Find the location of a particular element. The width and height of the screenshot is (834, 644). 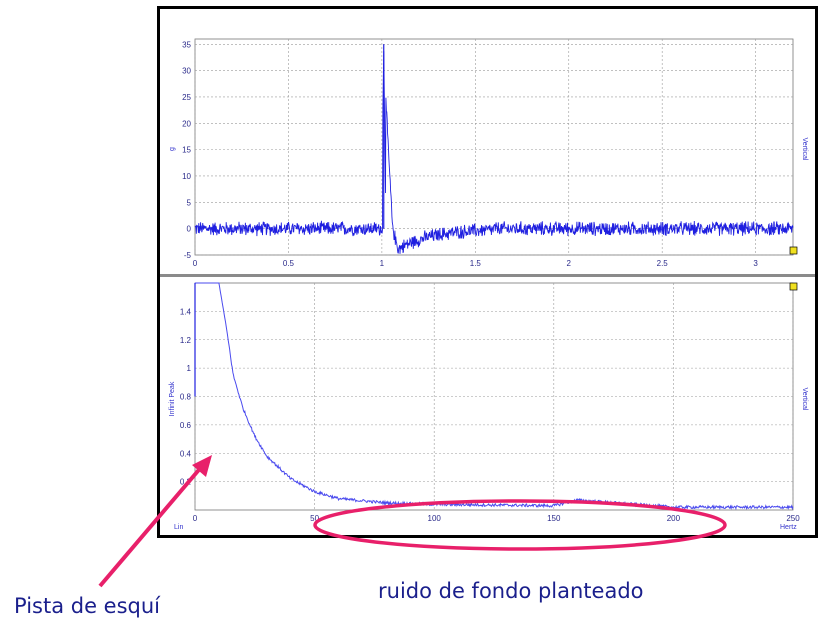

annotation-arrow-line is located at coordinates (151, 525).